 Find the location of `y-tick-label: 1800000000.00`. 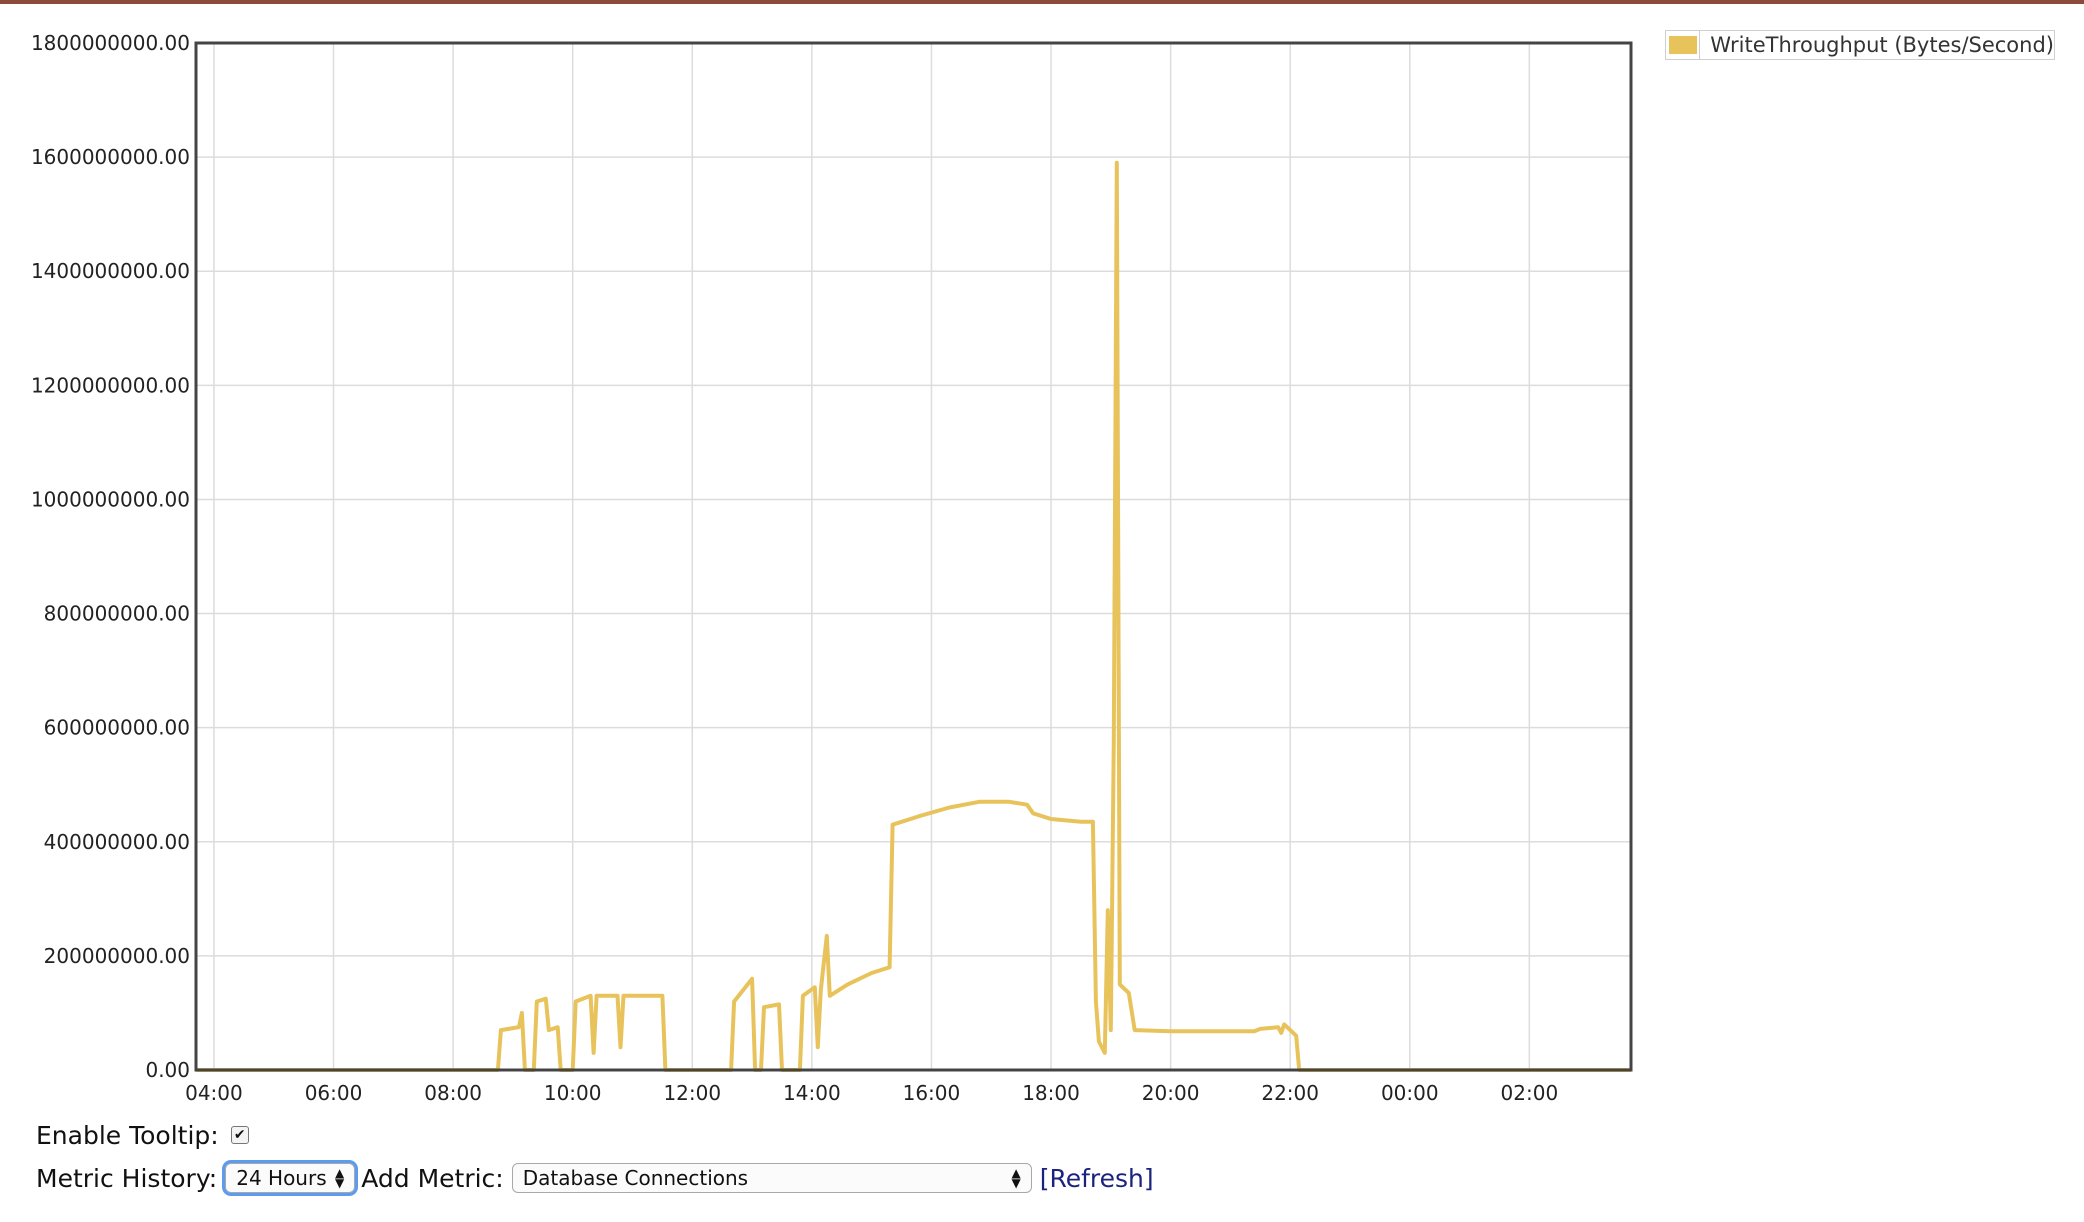

y-tick-label: 1800000000.00 is located at coordinates (110, 43).